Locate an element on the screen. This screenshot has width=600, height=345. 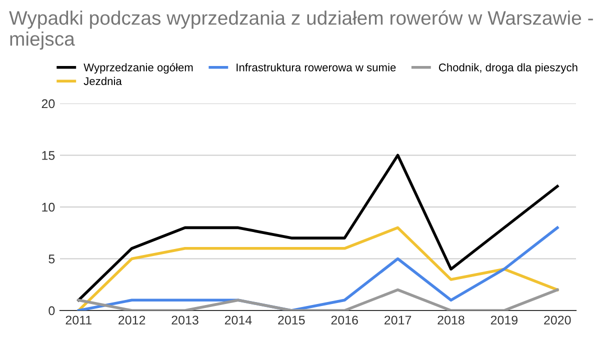
chart-title: Wypadki podczas wyprzedzania z udziałem rowerów w Warszawie - miejsca is located at coordinates (301, 30).